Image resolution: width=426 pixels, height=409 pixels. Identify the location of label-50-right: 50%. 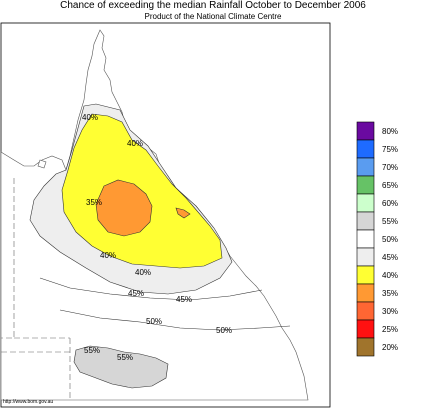
(224, 330).